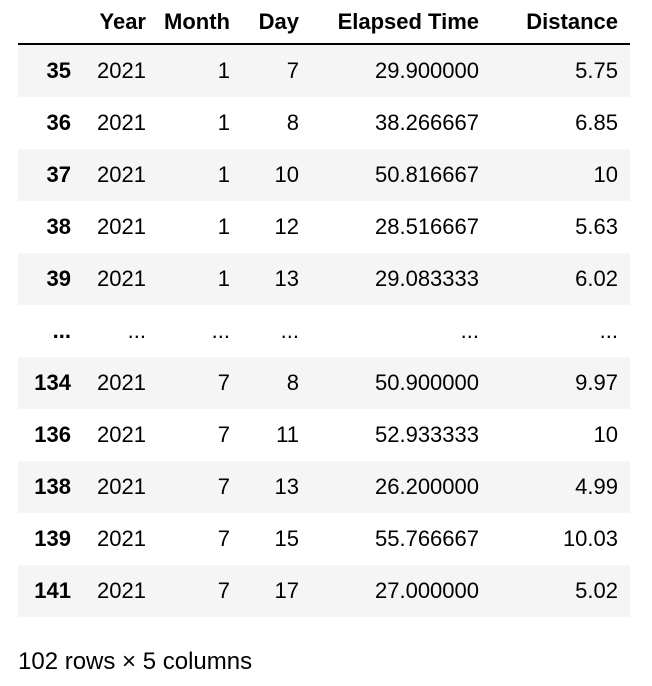 The width and height of the screenshot is (652, 686). I want to click on elapsed-time-cell: 50.816667, so click(427, 174).